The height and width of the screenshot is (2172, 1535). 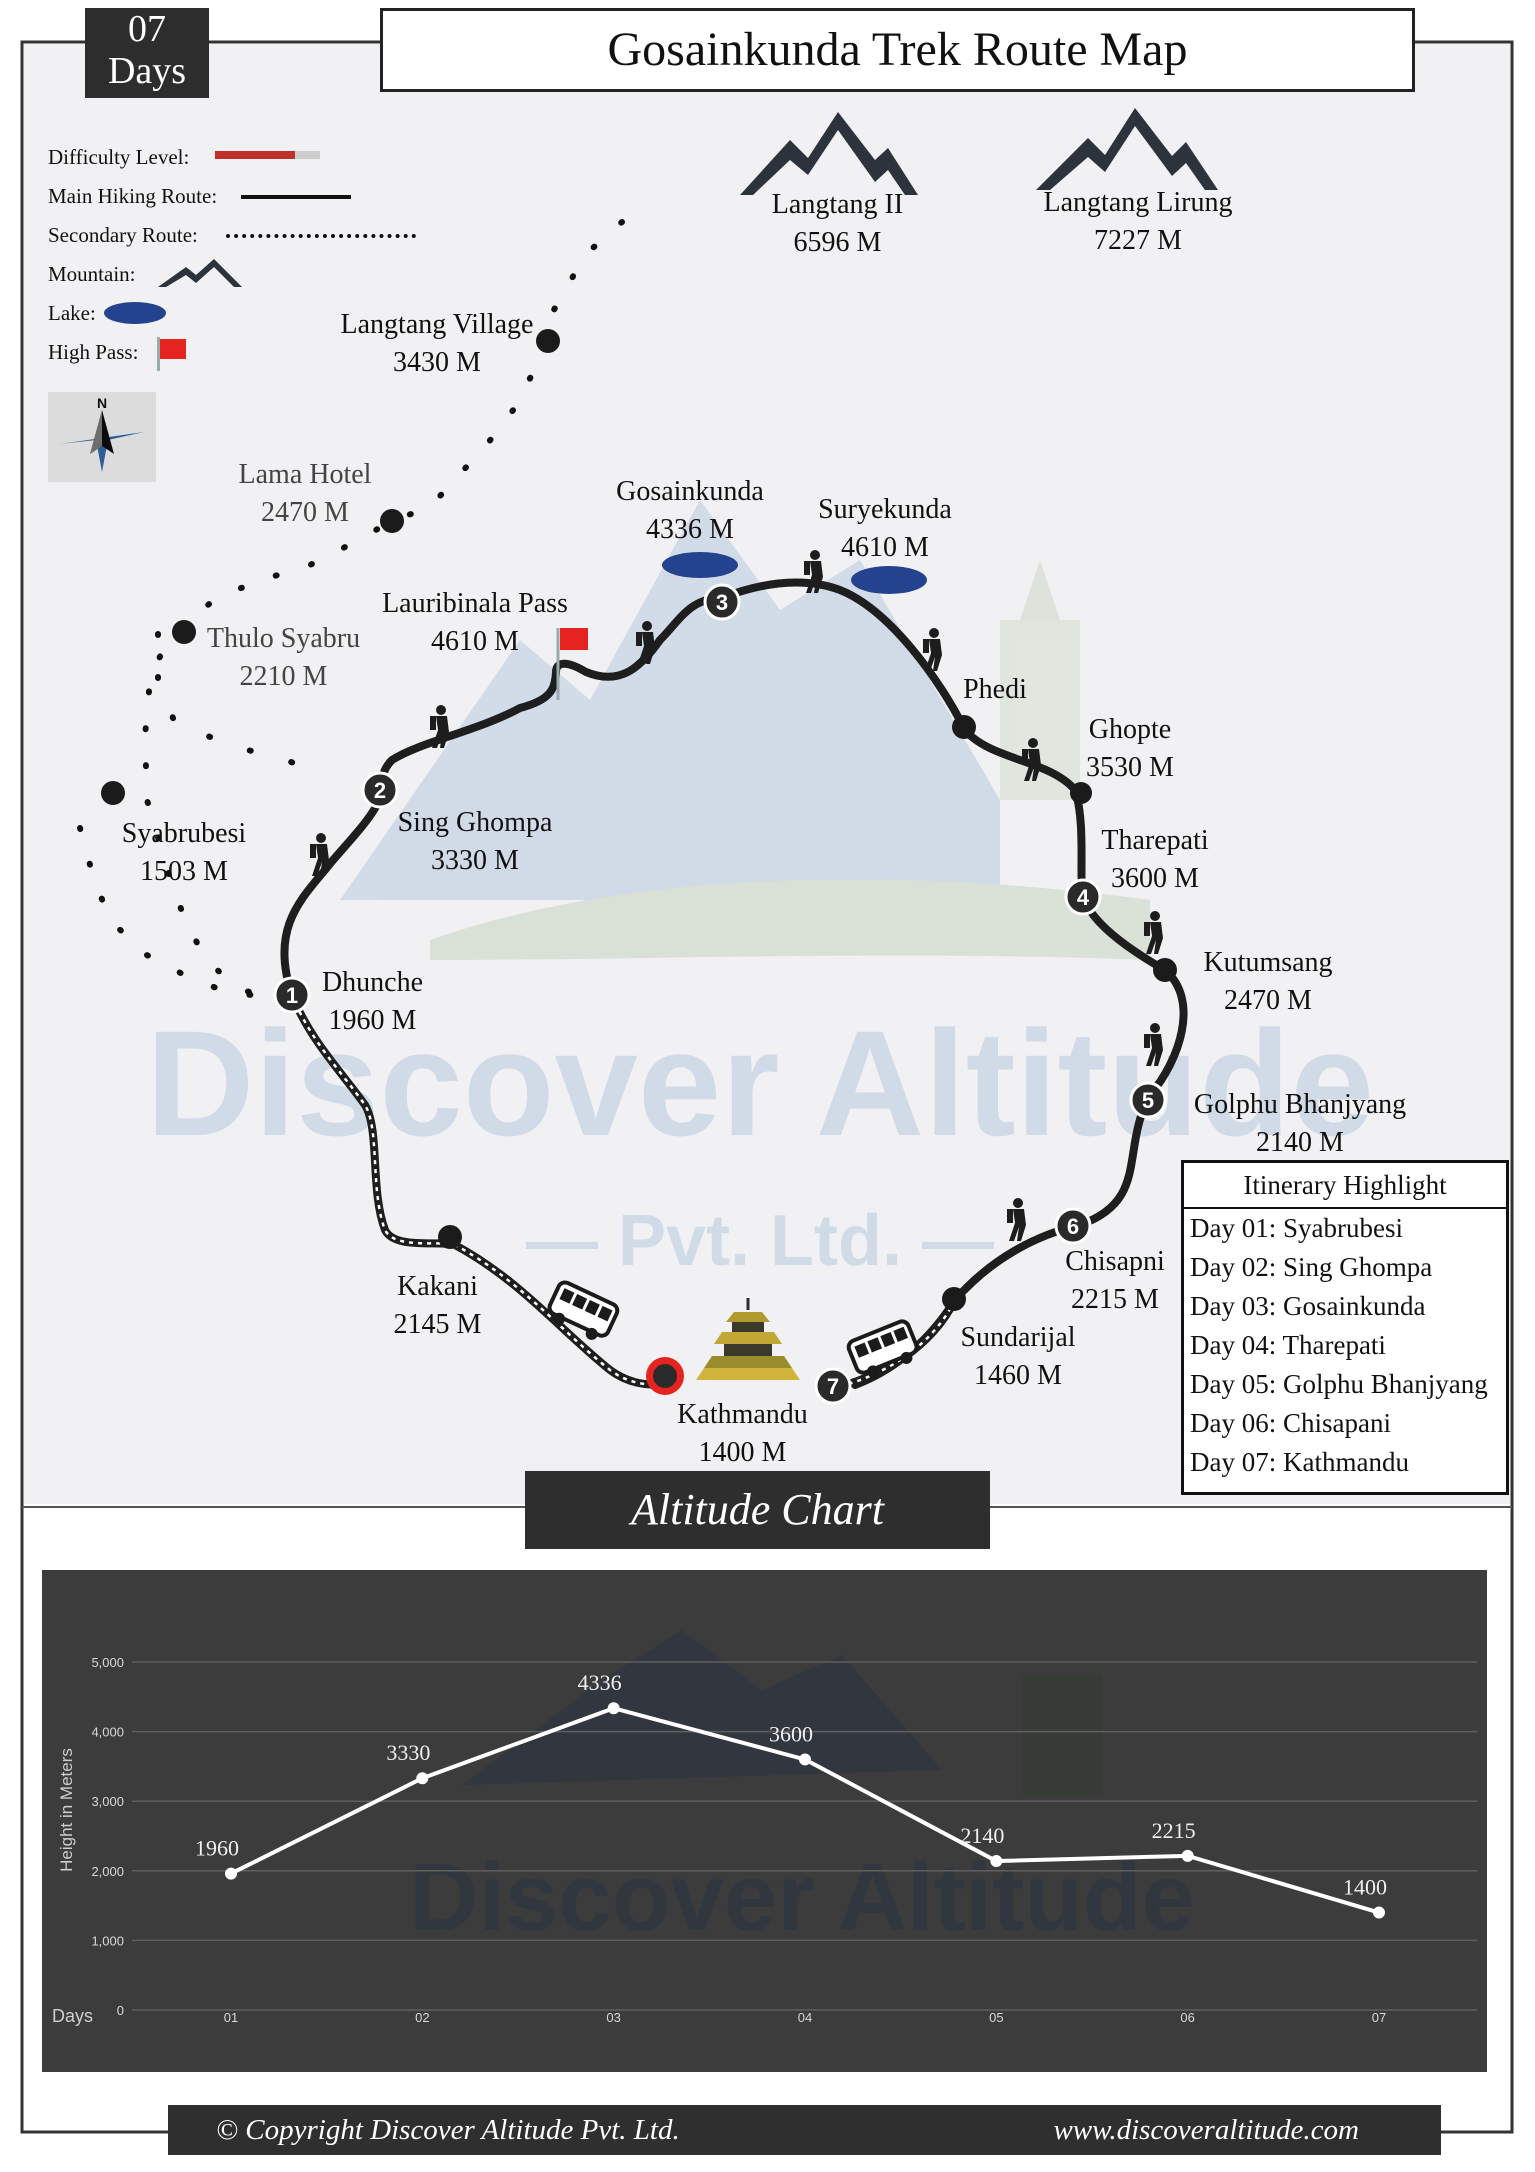 What do you see at coordinates (690, 510) in the screenshot?
I see `label-gosainkunda: Gosainkunda 4336 M` at bounding box center [690, 510].